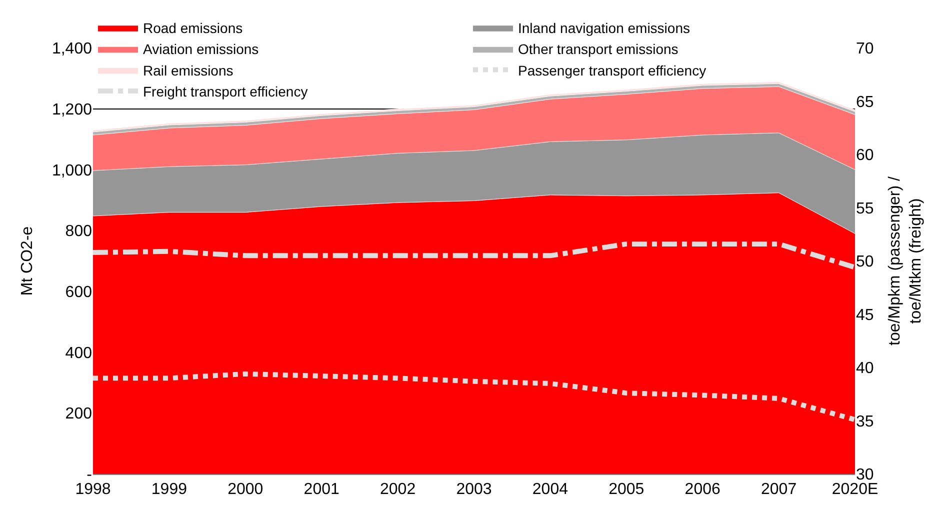  I want to click on legend-label: Passenger transport efficiency, so click(612, 70).